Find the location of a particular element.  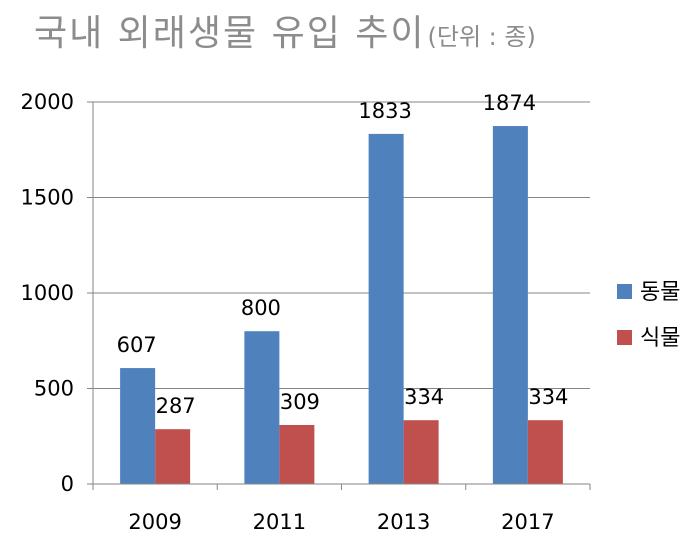

chart-title: 국내 외래생물 유입 추이(단위 : 종) is located at coordinates (285, 30).